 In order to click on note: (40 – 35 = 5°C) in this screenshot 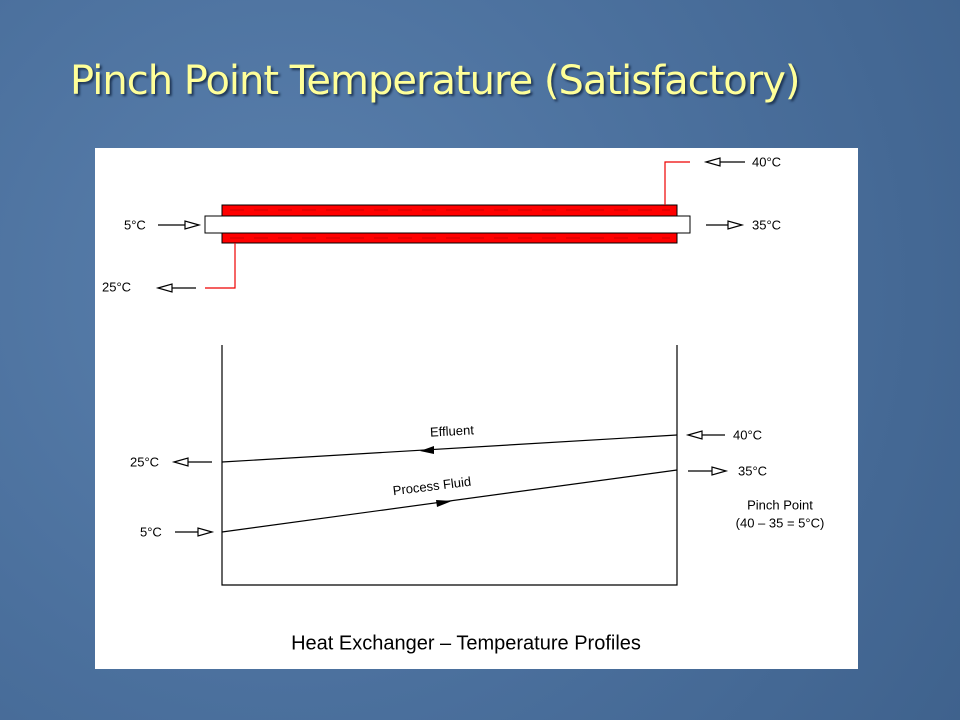, I will do `click(780, 522)`.